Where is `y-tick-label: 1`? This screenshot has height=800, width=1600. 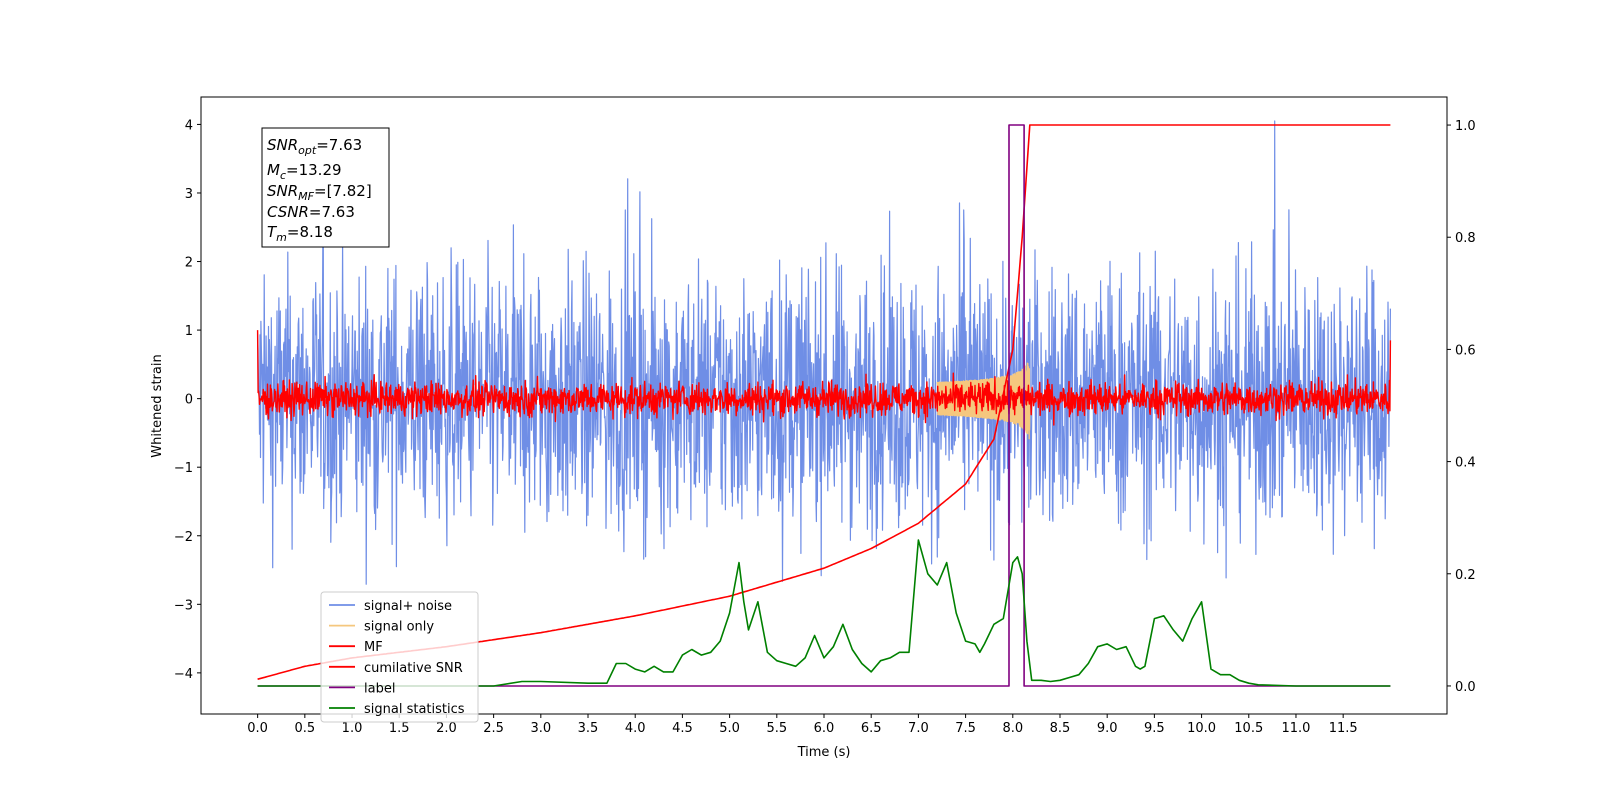 y-tick-label: 1 is located at coordinates (189, 331).